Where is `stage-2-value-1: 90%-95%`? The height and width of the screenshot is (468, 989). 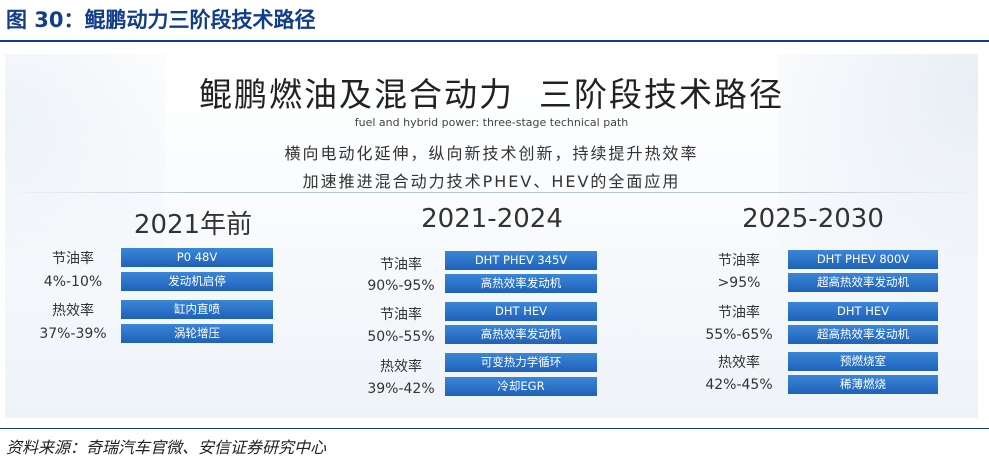
stage-2-value-1: 90%-95% is located at coordinates (401, 286).